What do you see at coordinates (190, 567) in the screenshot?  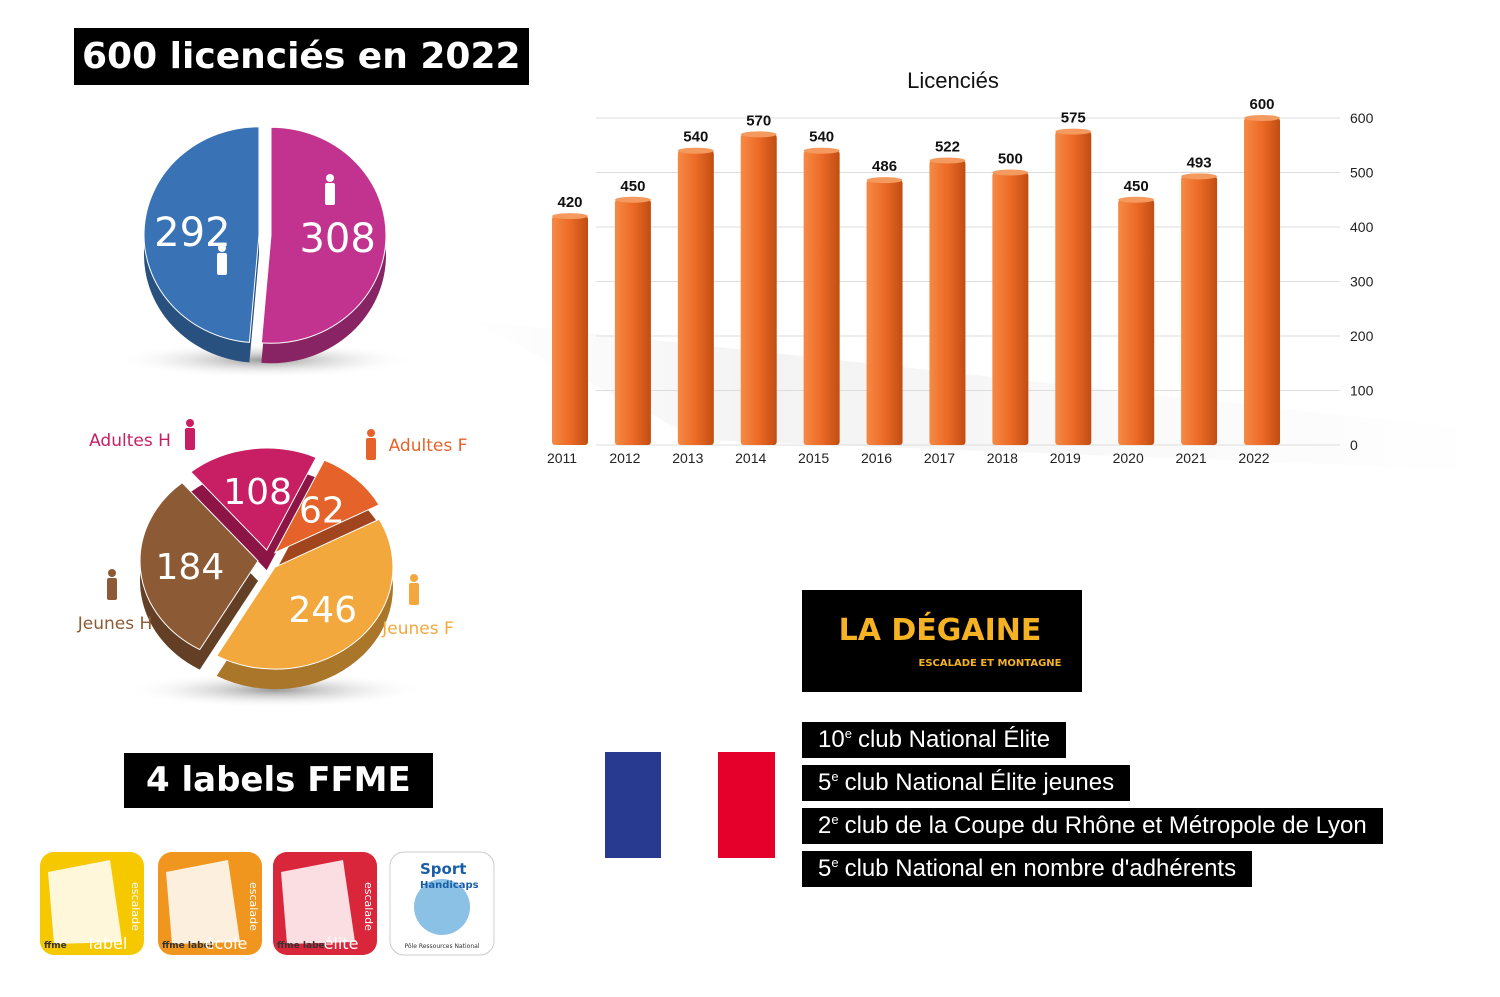 I see `pie-value: 184` at bounding box center [190, 567].